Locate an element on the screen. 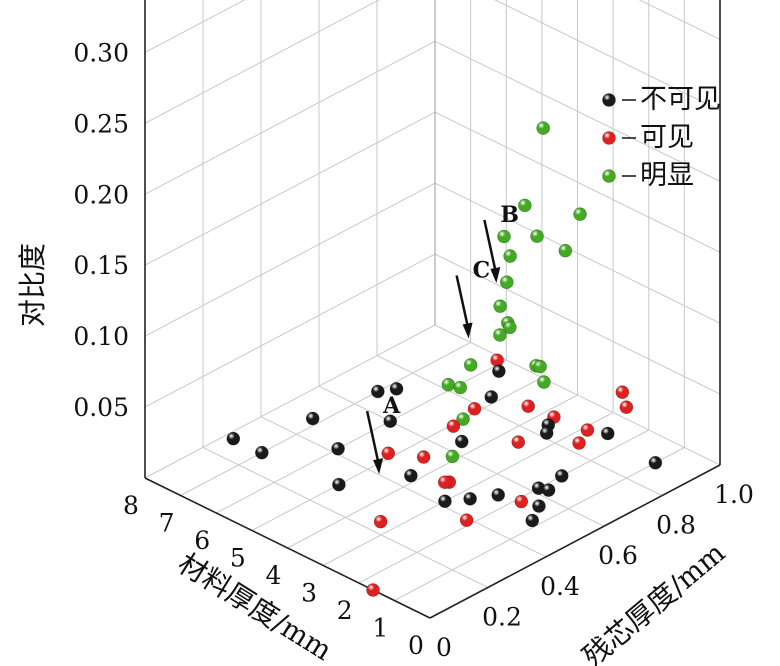 This screenshot has height=666, width=780. x-axis-line is located at coordinates (287, 548).